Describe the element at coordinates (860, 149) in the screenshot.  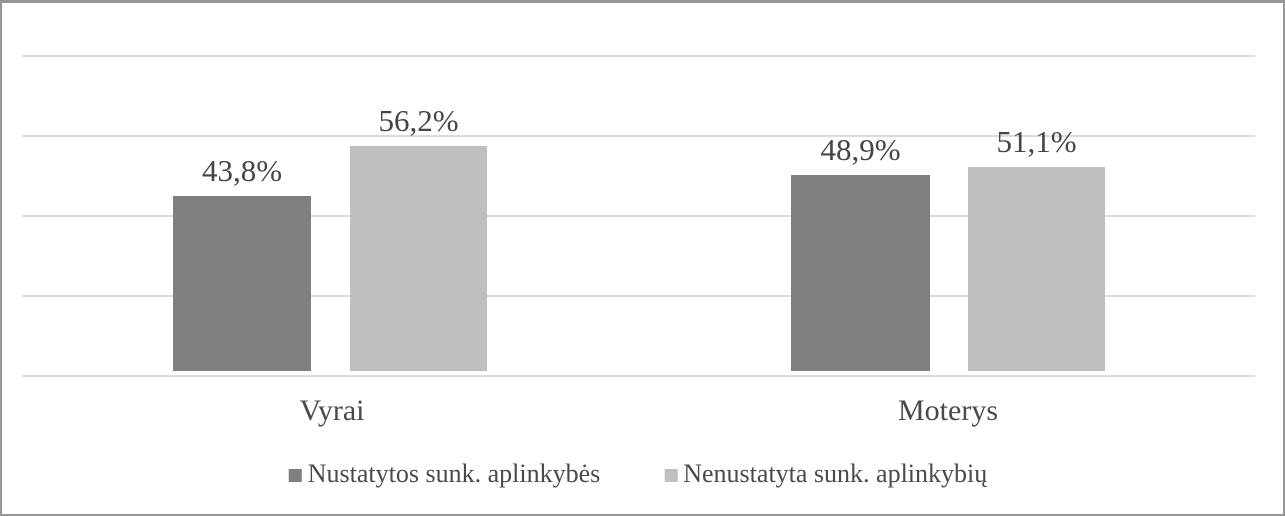
I see `value-label-moterys-nustatytos: 48,9%` at that location.